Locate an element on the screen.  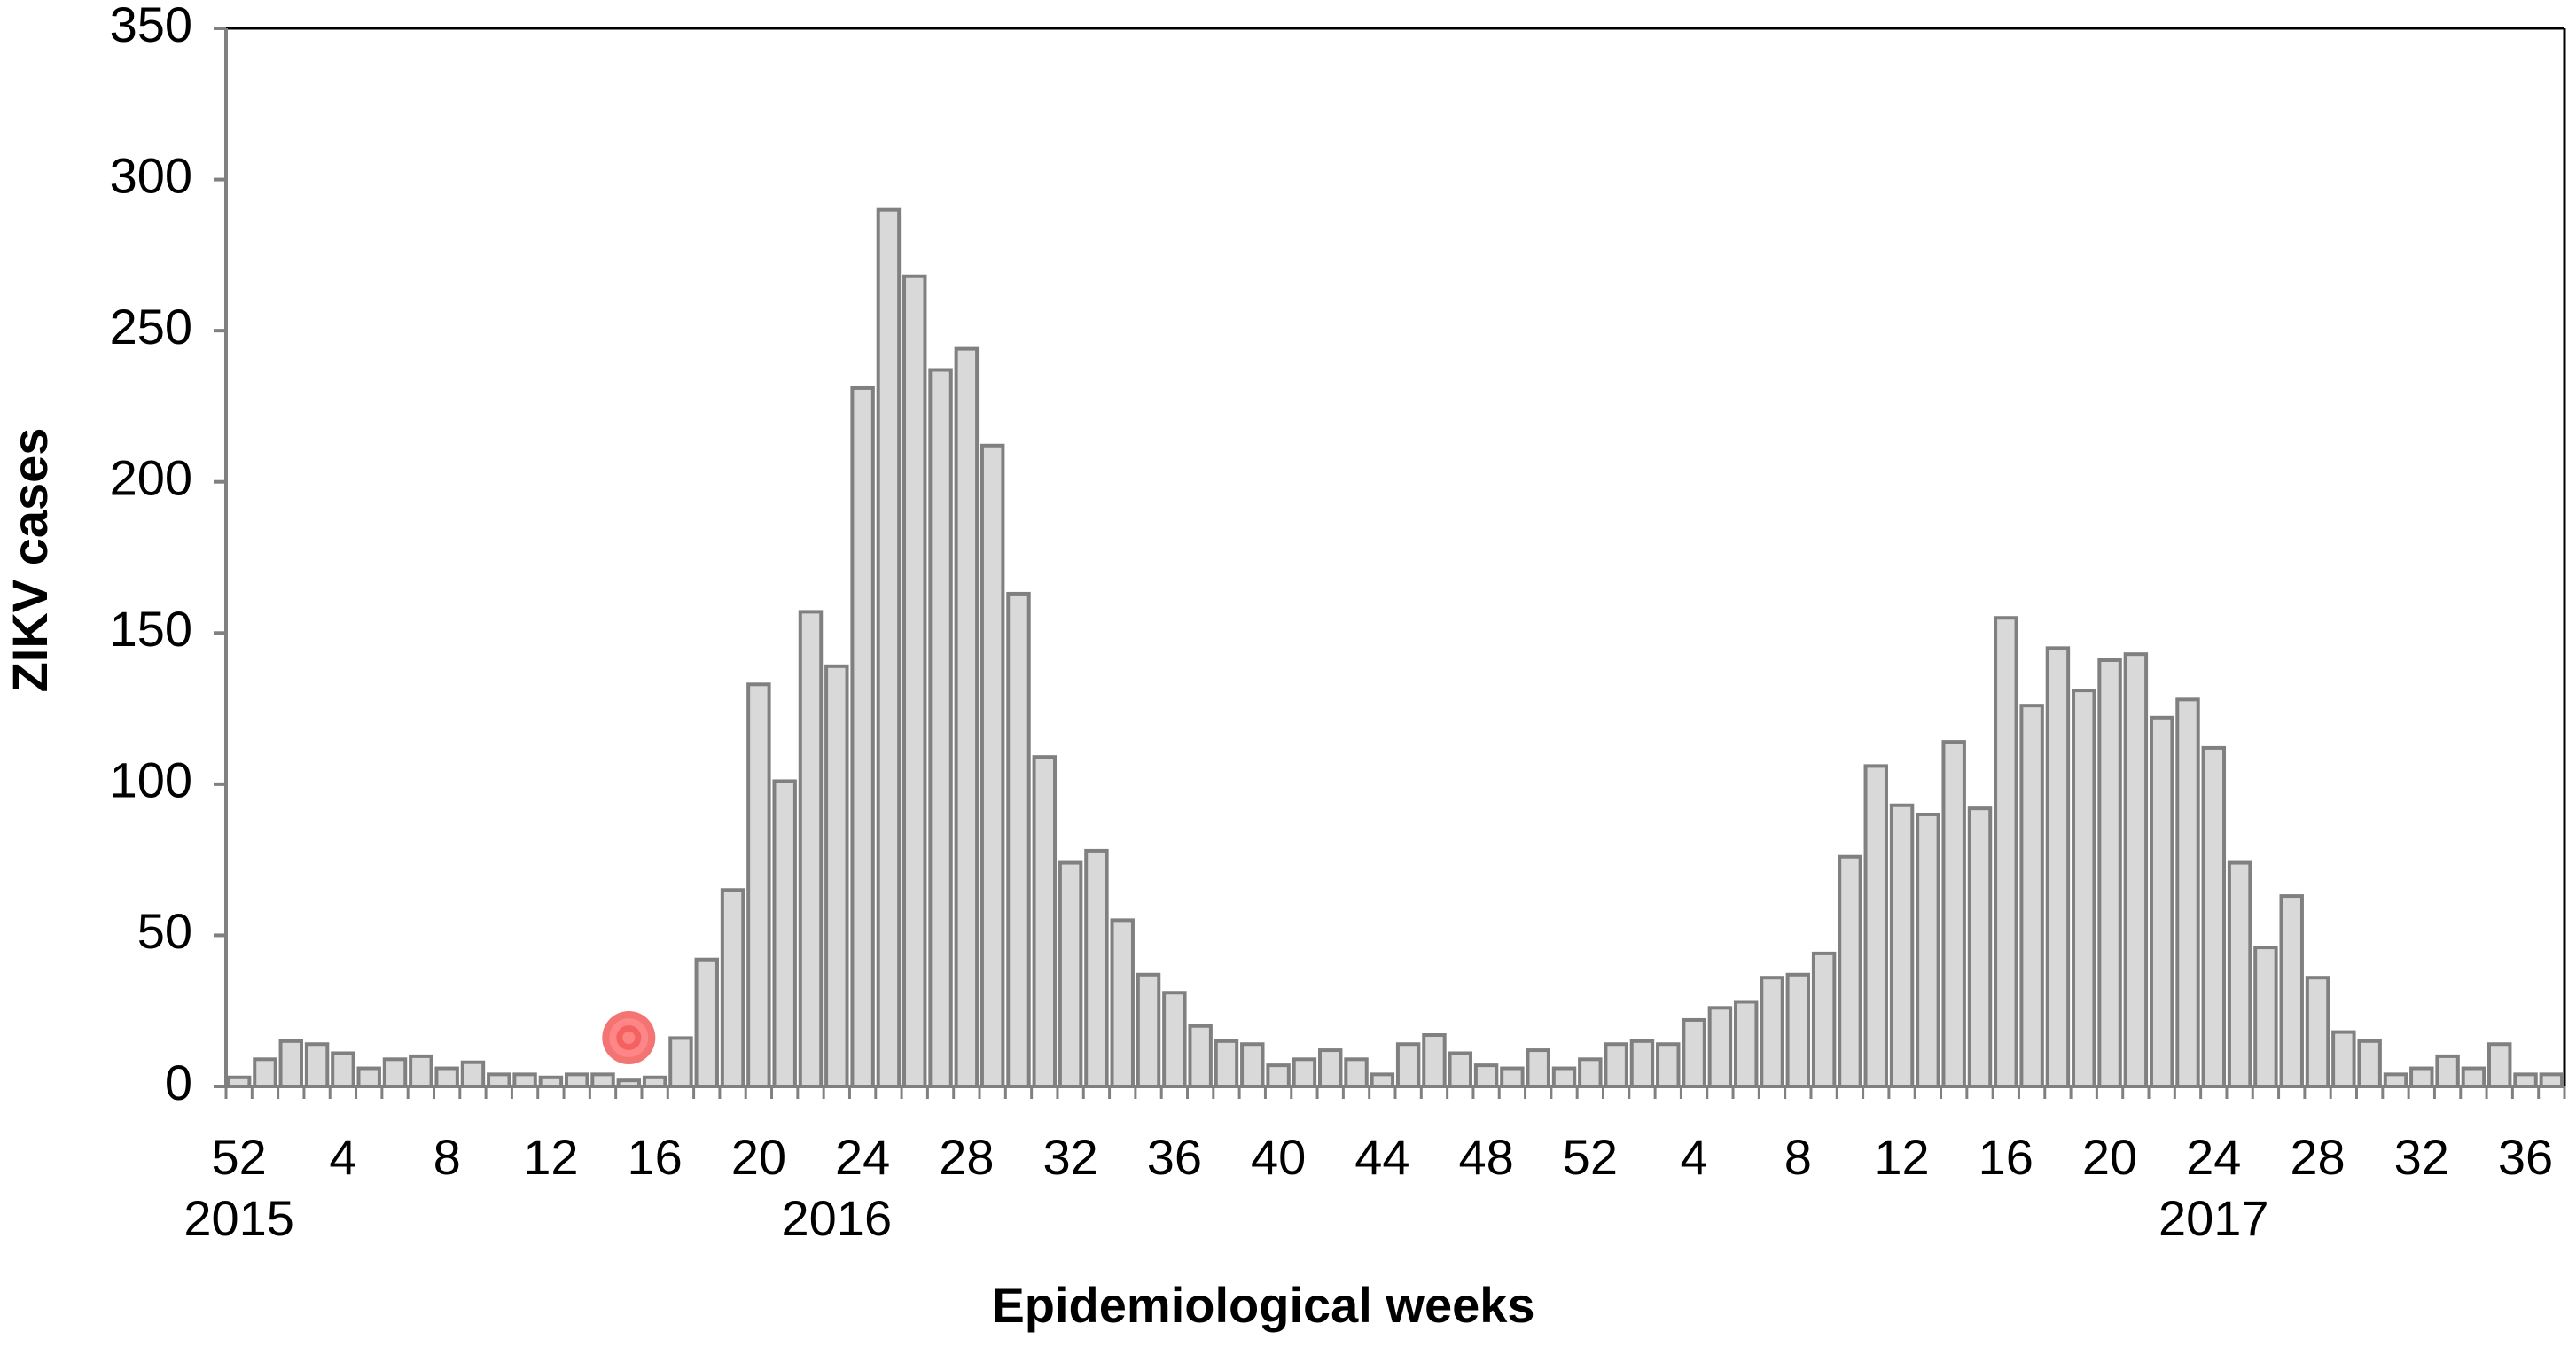
x-year-label: 2015 is located at coordinates (238, 1218).